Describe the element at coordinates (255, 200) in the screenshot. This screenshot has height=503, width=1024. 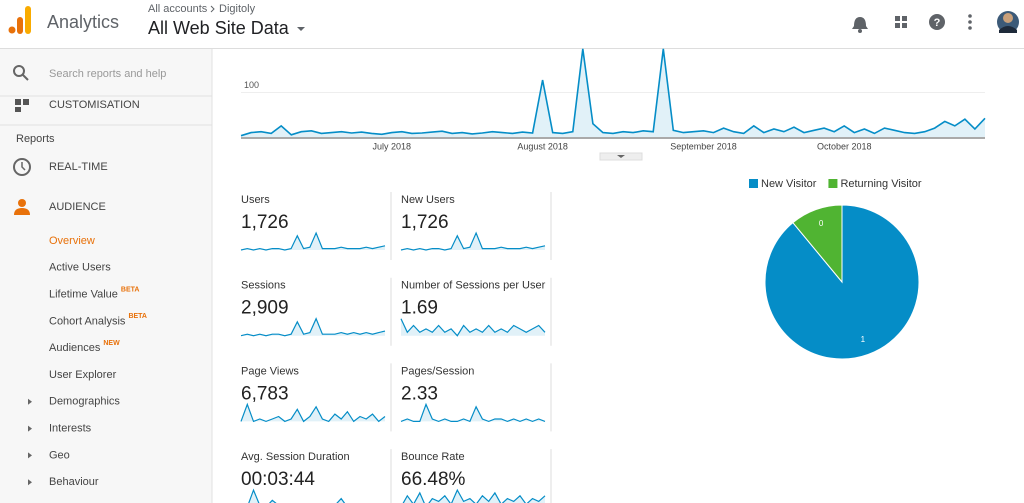
I see `metric-label: Users` at that location.